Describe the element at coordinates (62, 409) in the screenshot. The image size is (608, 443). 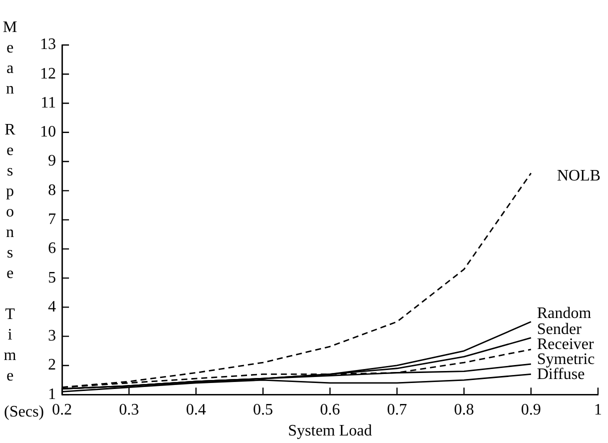
I see `x-tick-label: 0.2` at that location.